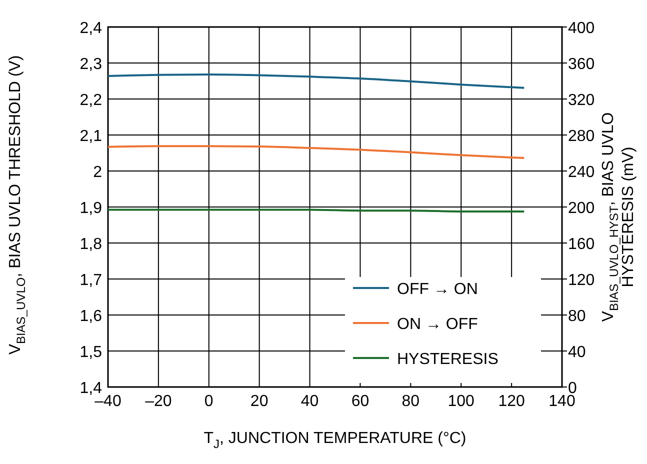 This screenshot has width=647, height=464. What do you see at coordinates (581, 244) in the screenshot?
I see `y2-tick-label: 160` at bounding box center [581, 244].